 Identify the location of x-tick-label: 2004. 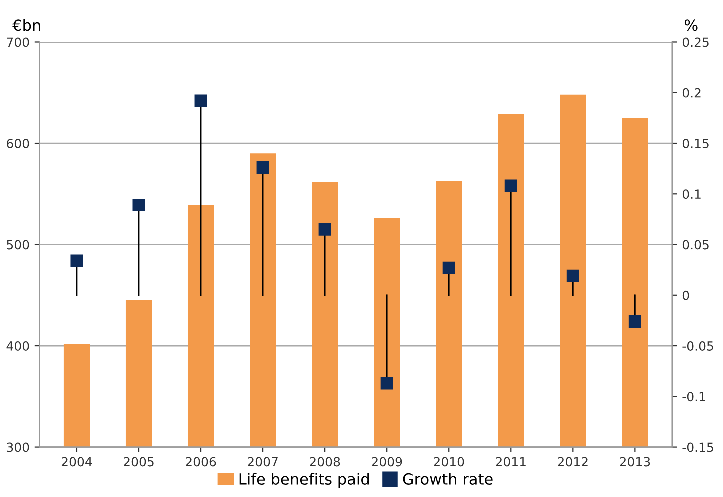
(77, 462).